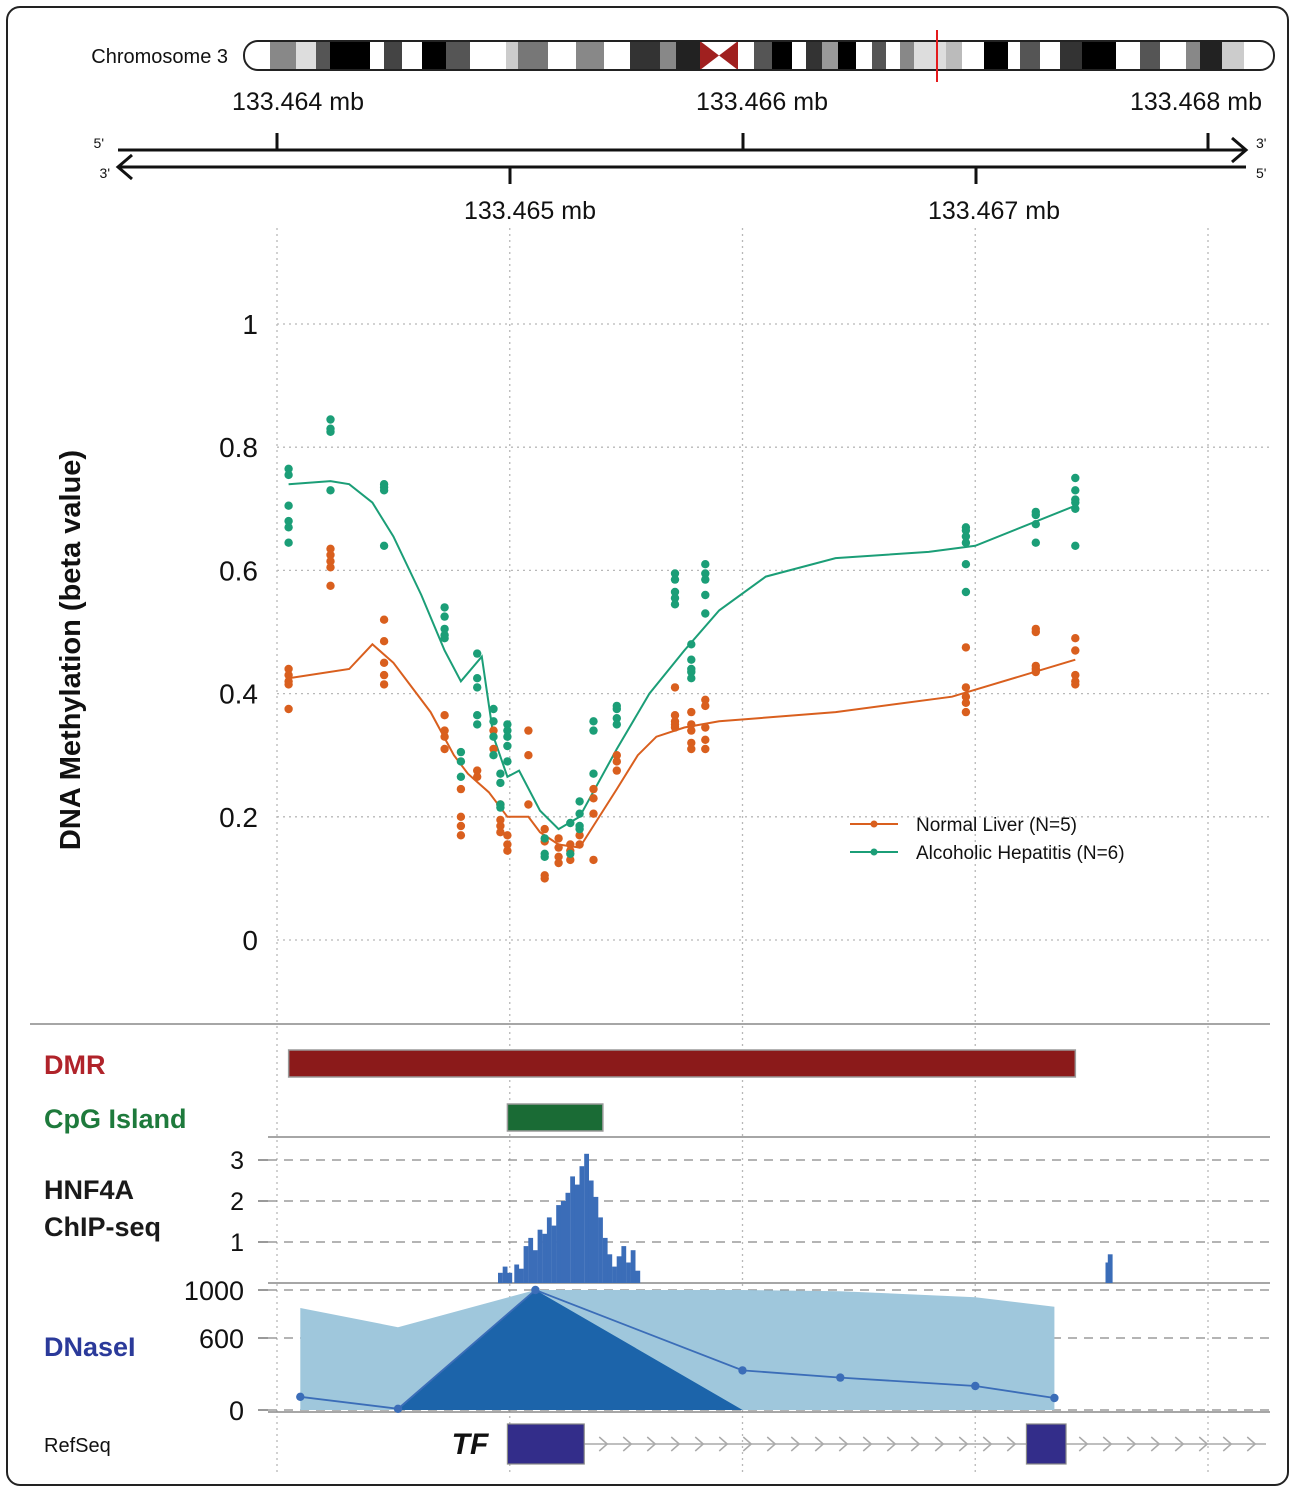 The image size is (1295, 1486). What do you see at coordinates (874, 824) in the screenshot?
I see `legend-marker-normal-liver` at bounding box center [874, 824].